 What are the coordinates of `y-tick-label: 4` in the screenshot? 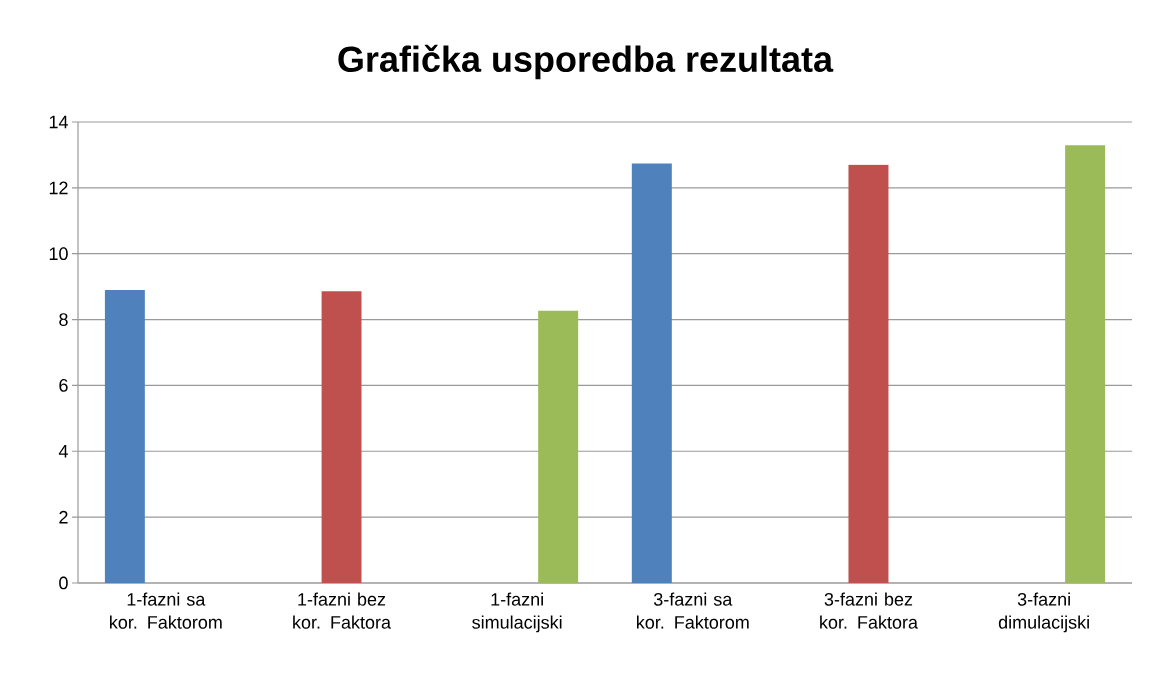 It's located at (63, 451).